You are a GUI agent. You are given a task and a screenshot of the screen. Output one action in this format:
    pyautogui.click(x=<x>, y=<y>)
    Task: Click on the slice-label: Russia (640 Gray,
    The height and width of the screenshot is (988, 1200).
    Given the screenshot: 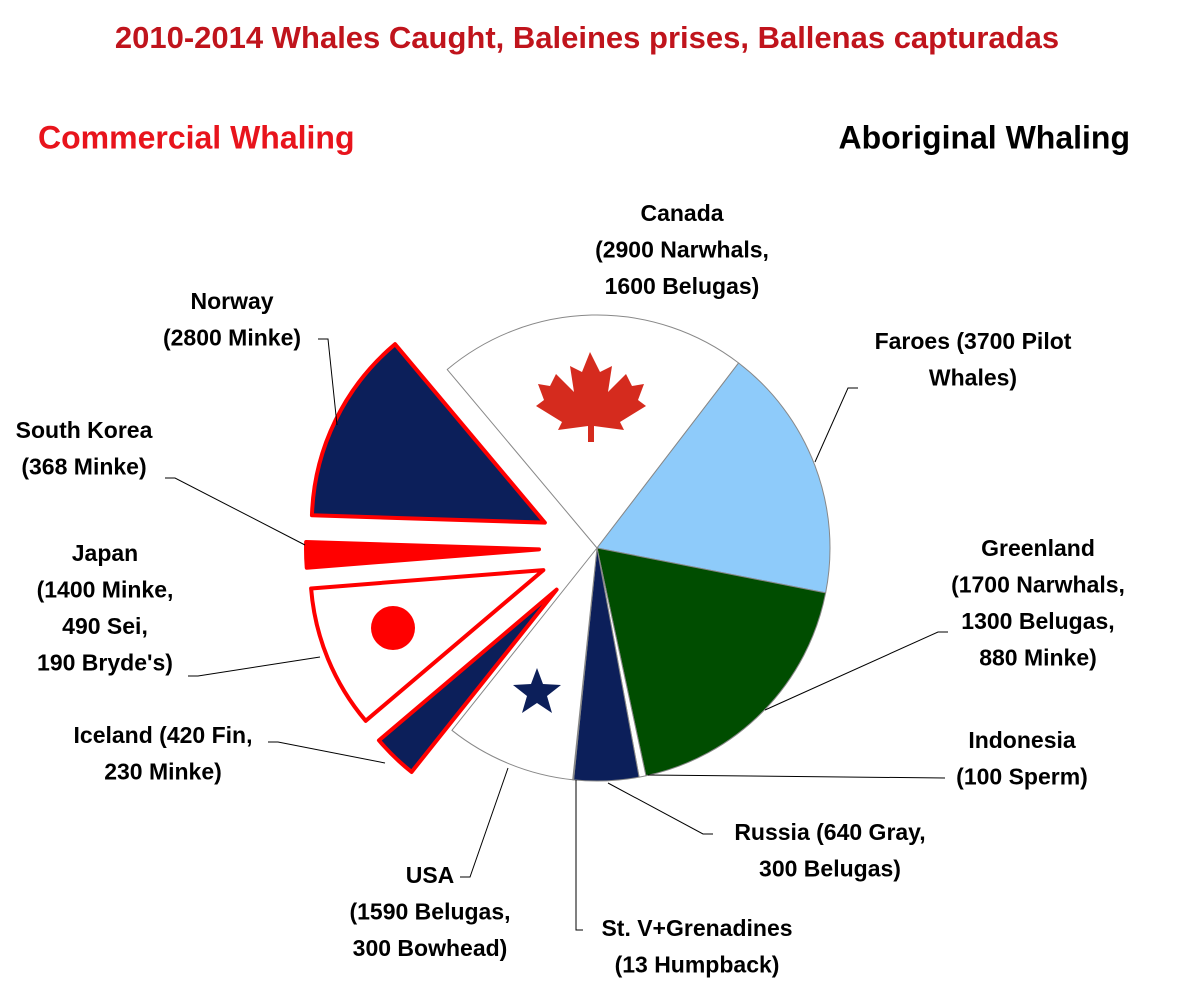 What is the action you would take?
    pyautogui.click(x=829, y=832)
    